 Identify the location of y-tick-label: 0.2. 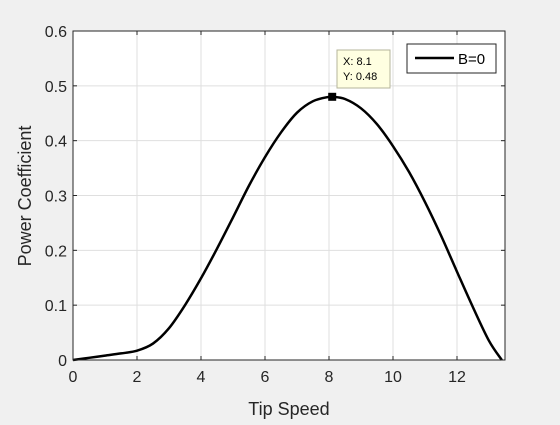
(56, 251).